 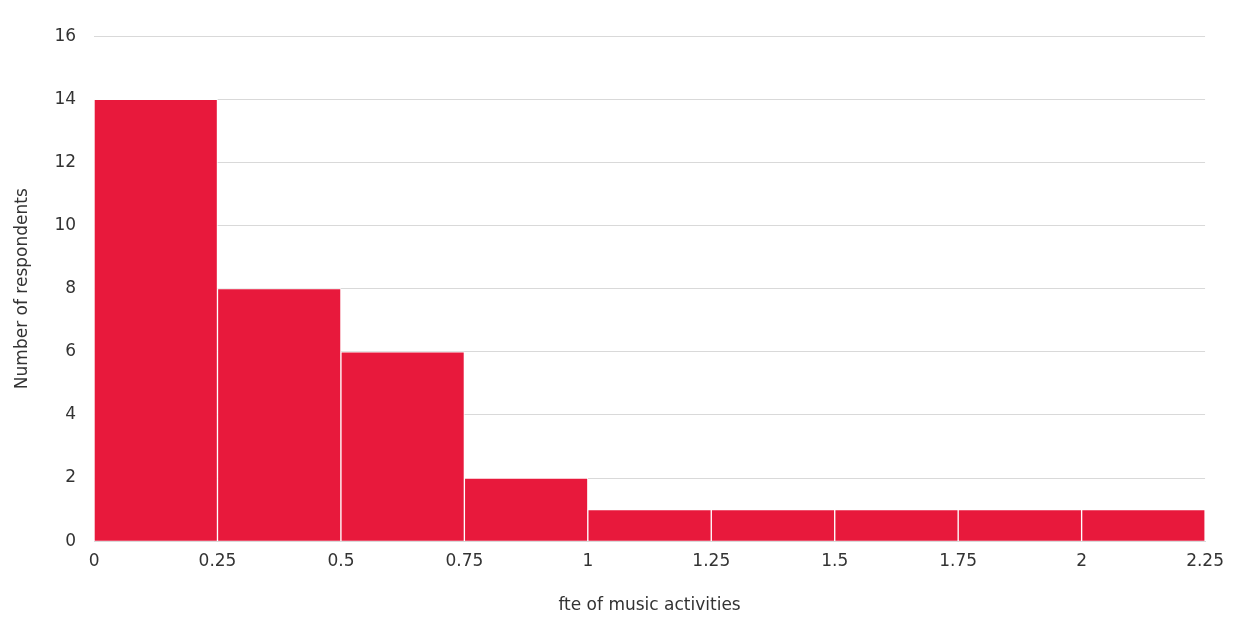 What do you see at coordinates (217, 559) in the screenshot?
I see `x-tick-label: 0.25` at bounding box center [217, 559].